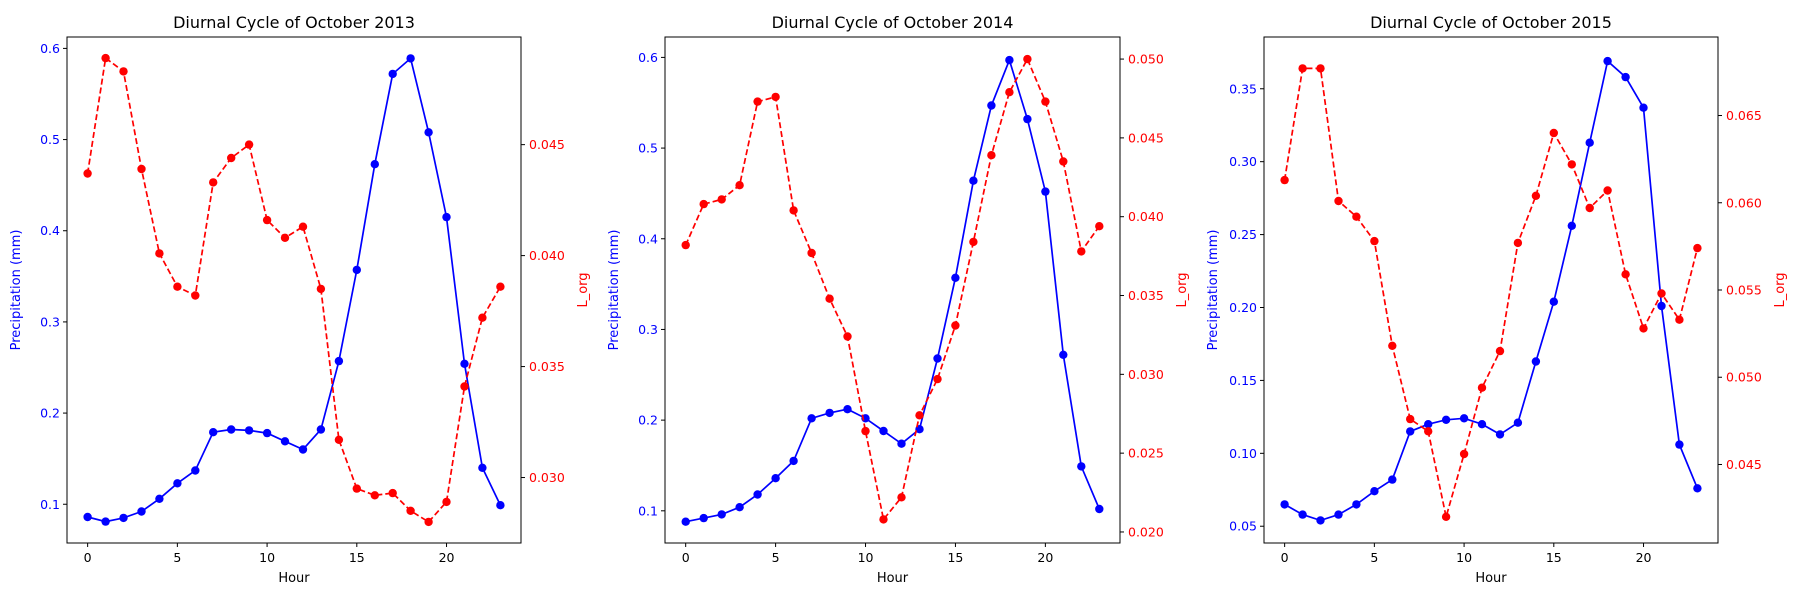 Image resolution: width=1800 pixels, height=600 pixels. What do you see at coordinates (1243, 161) in the screenshot?
I see `y-tick-label: 0.30` at bounding box center [1243, 161].